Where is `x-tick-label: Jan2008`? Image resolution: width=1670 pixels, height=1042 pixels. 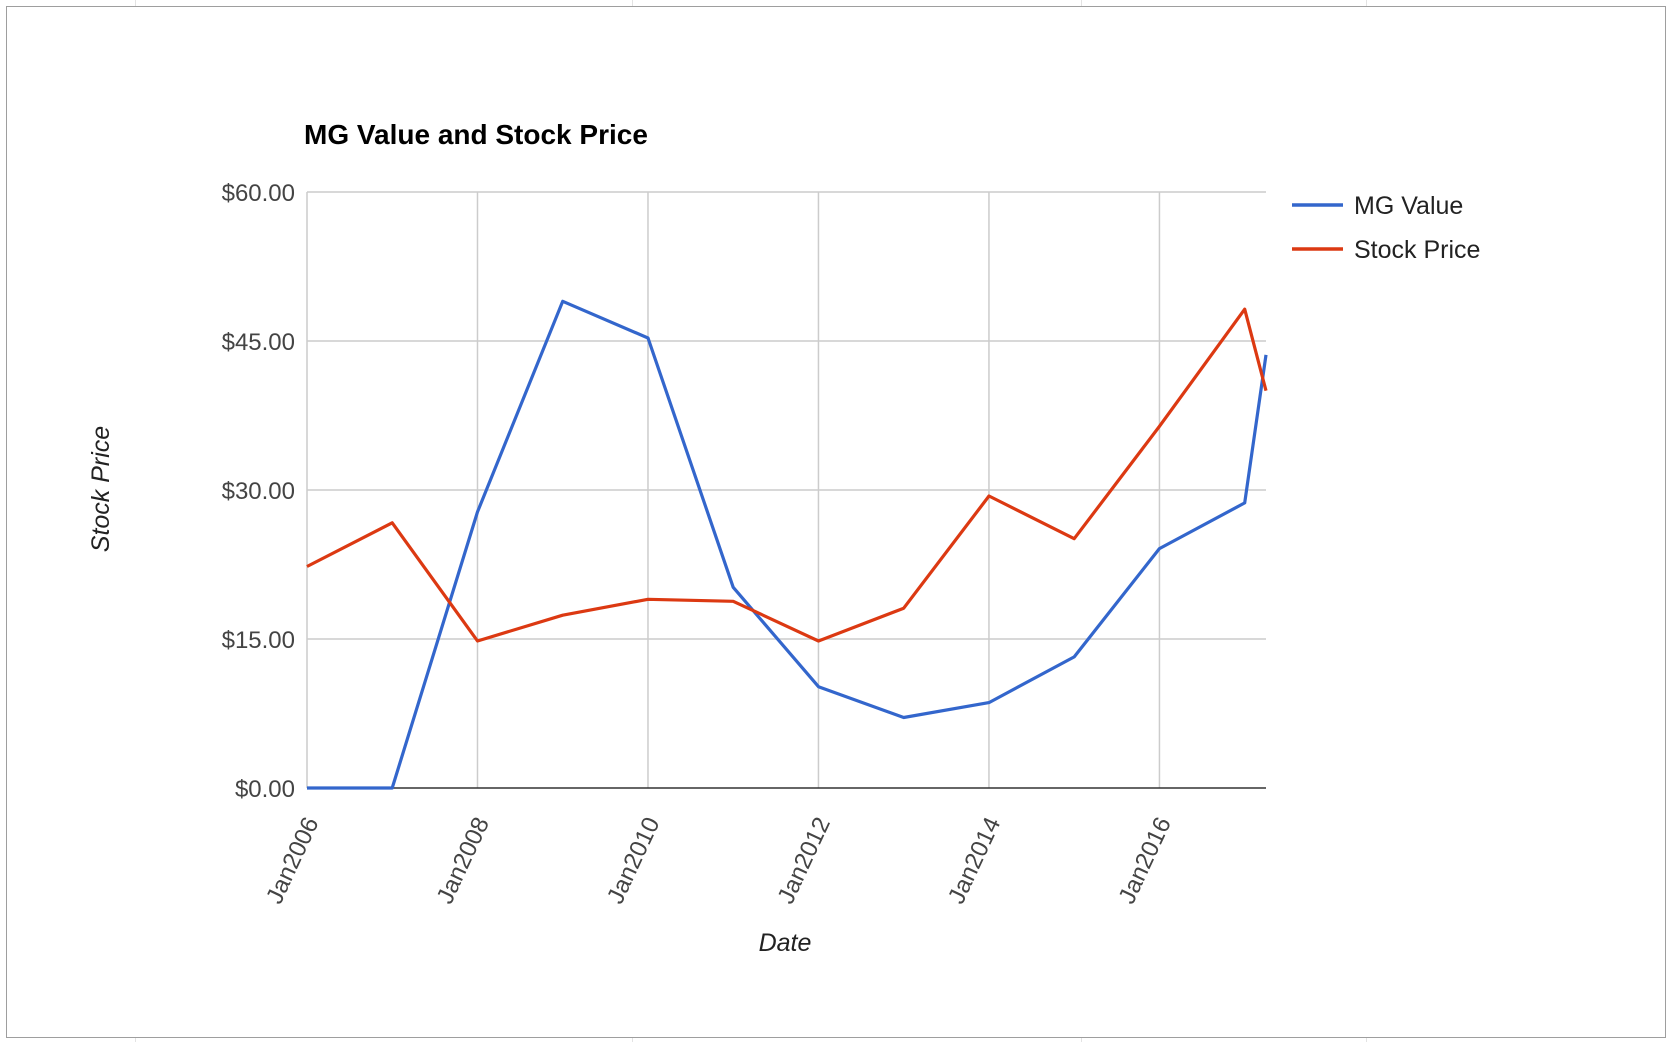
x-tick-label: Jan2008 is located at coordinates (463, 860).